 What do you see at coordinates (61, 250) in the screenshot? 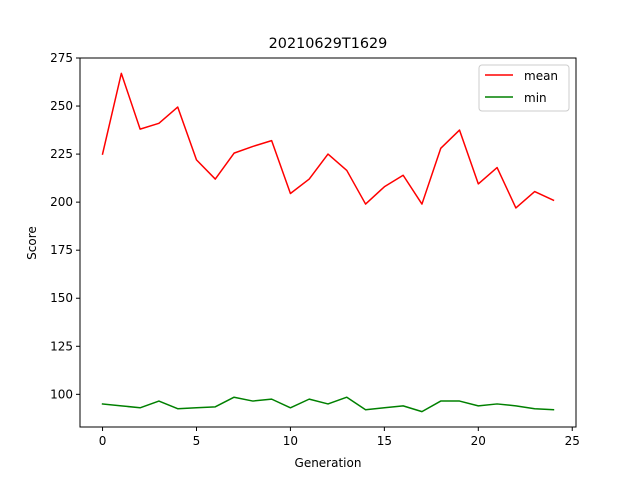
I see `y-tick-label: 175` at bounding box center [61, 250].